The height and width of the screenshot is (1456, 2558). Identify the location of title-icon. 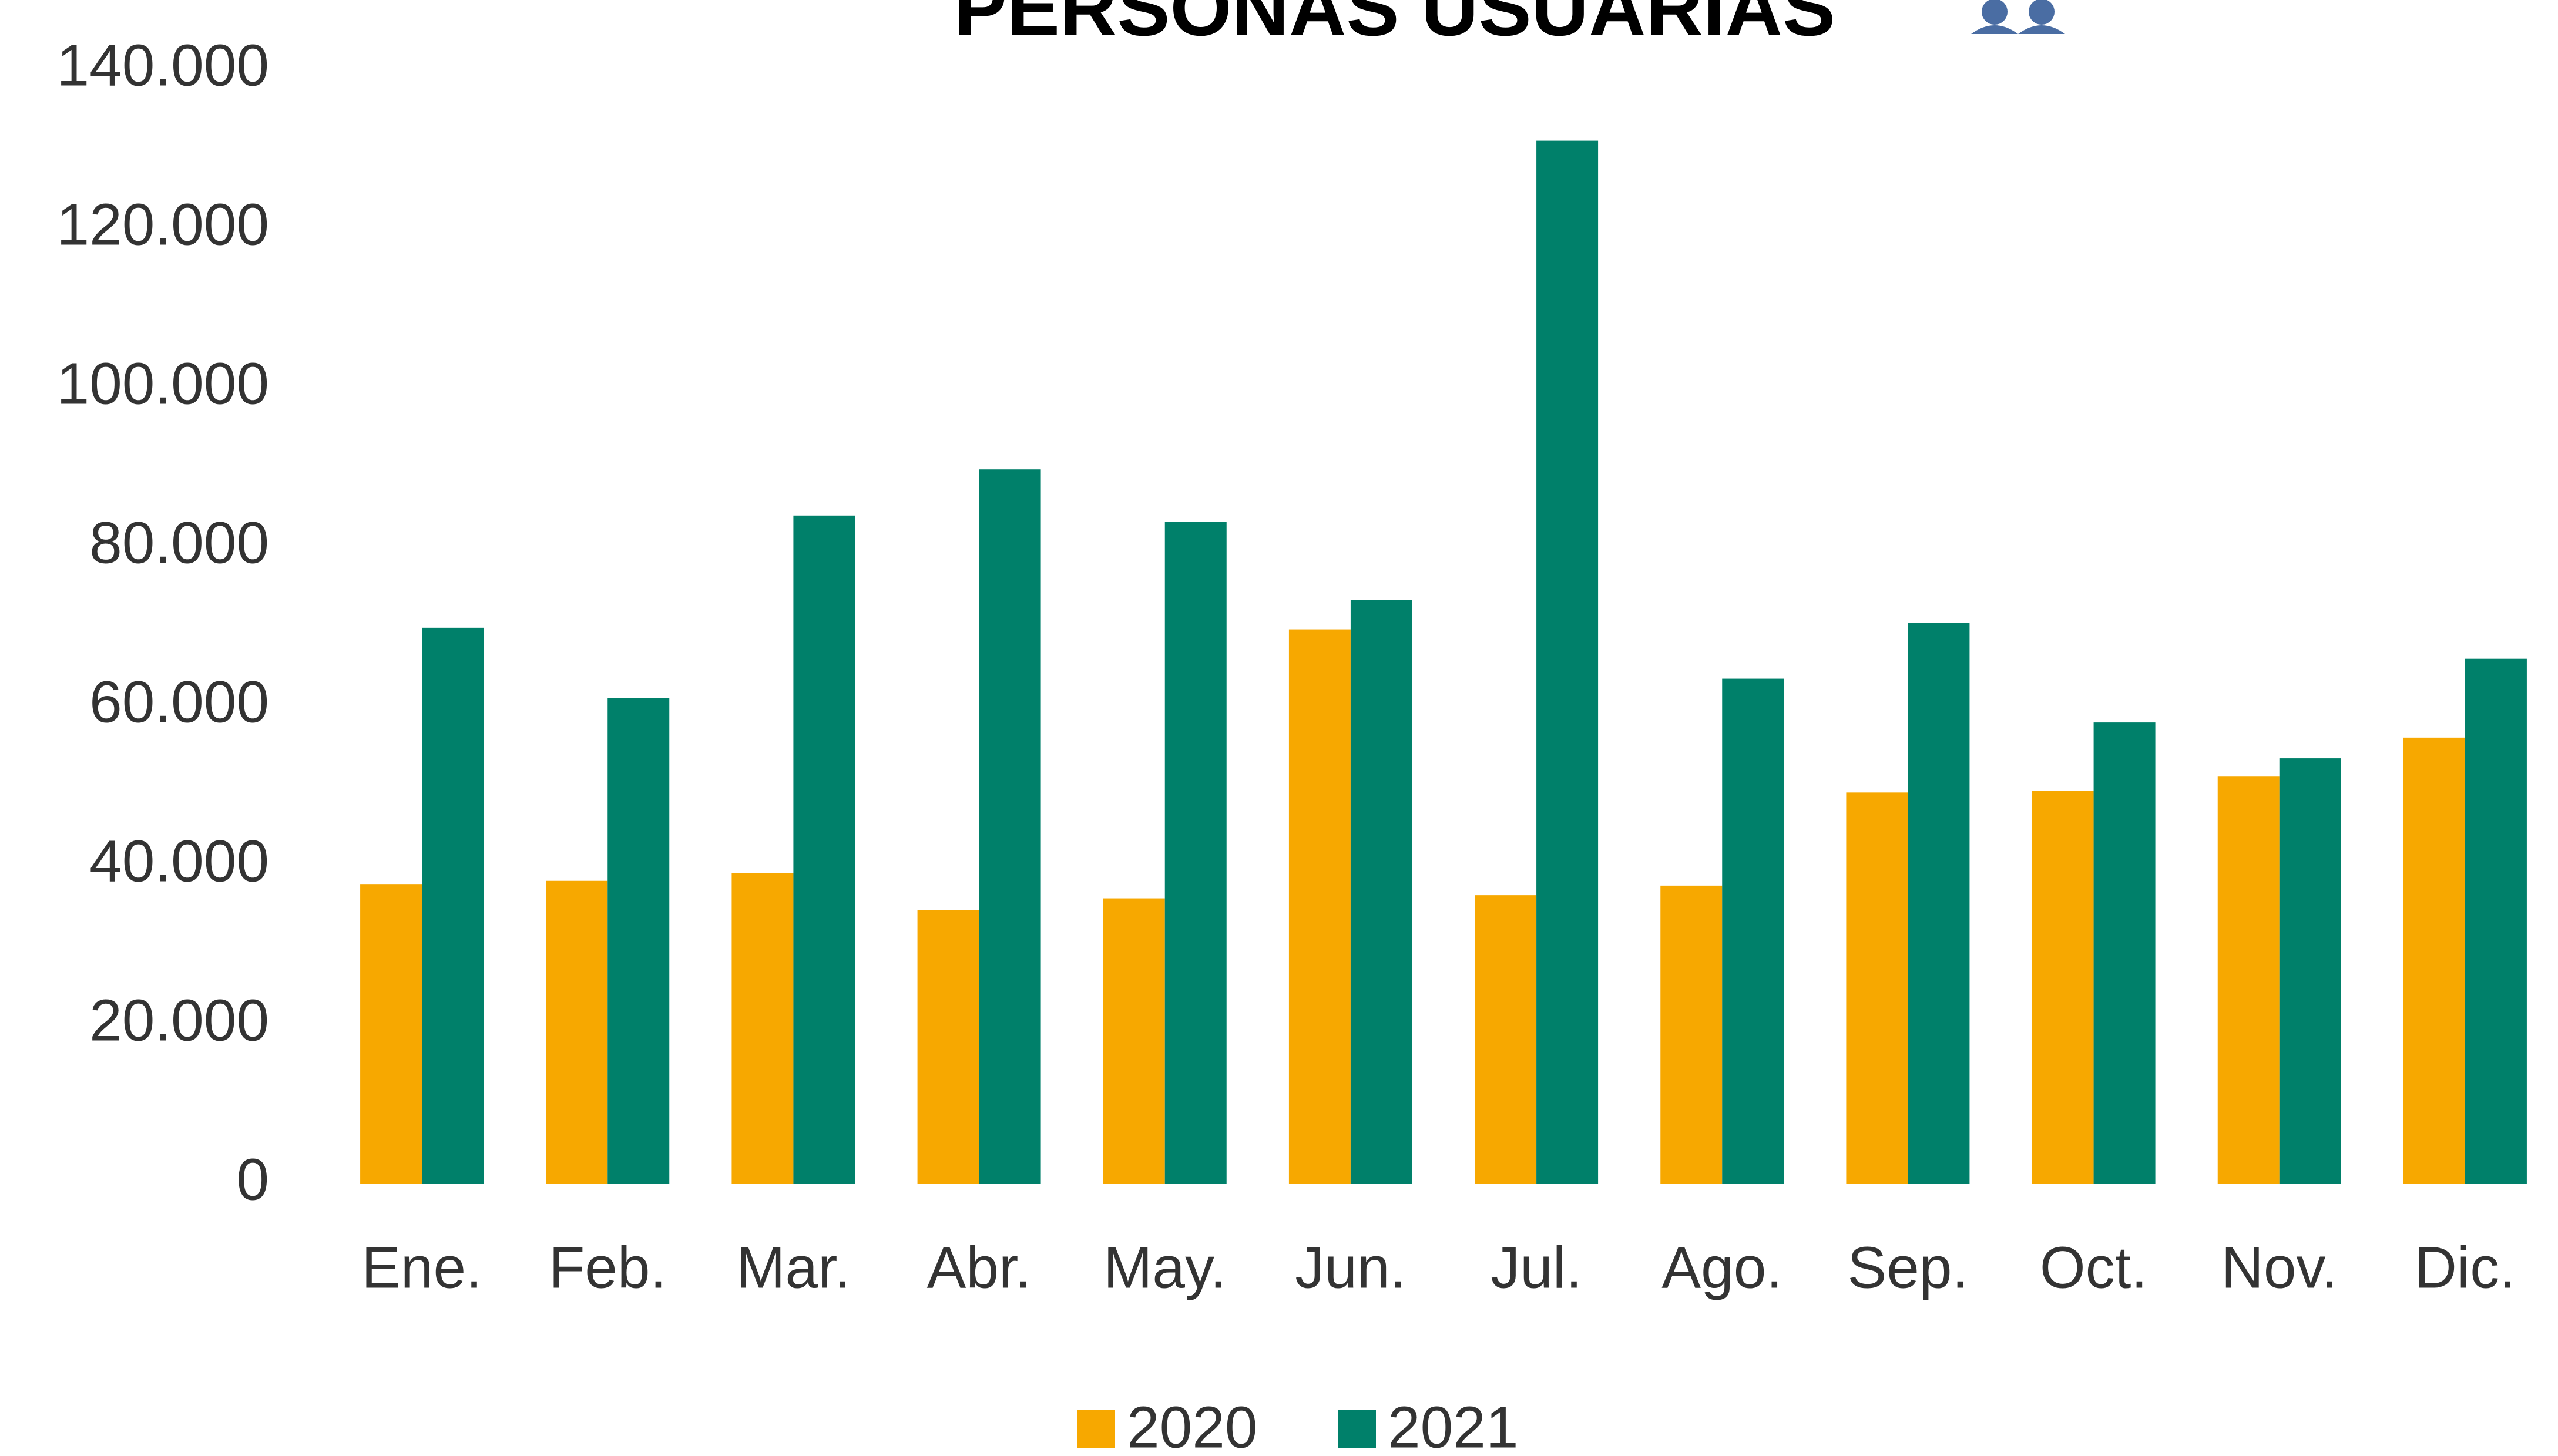
(2018, 17).